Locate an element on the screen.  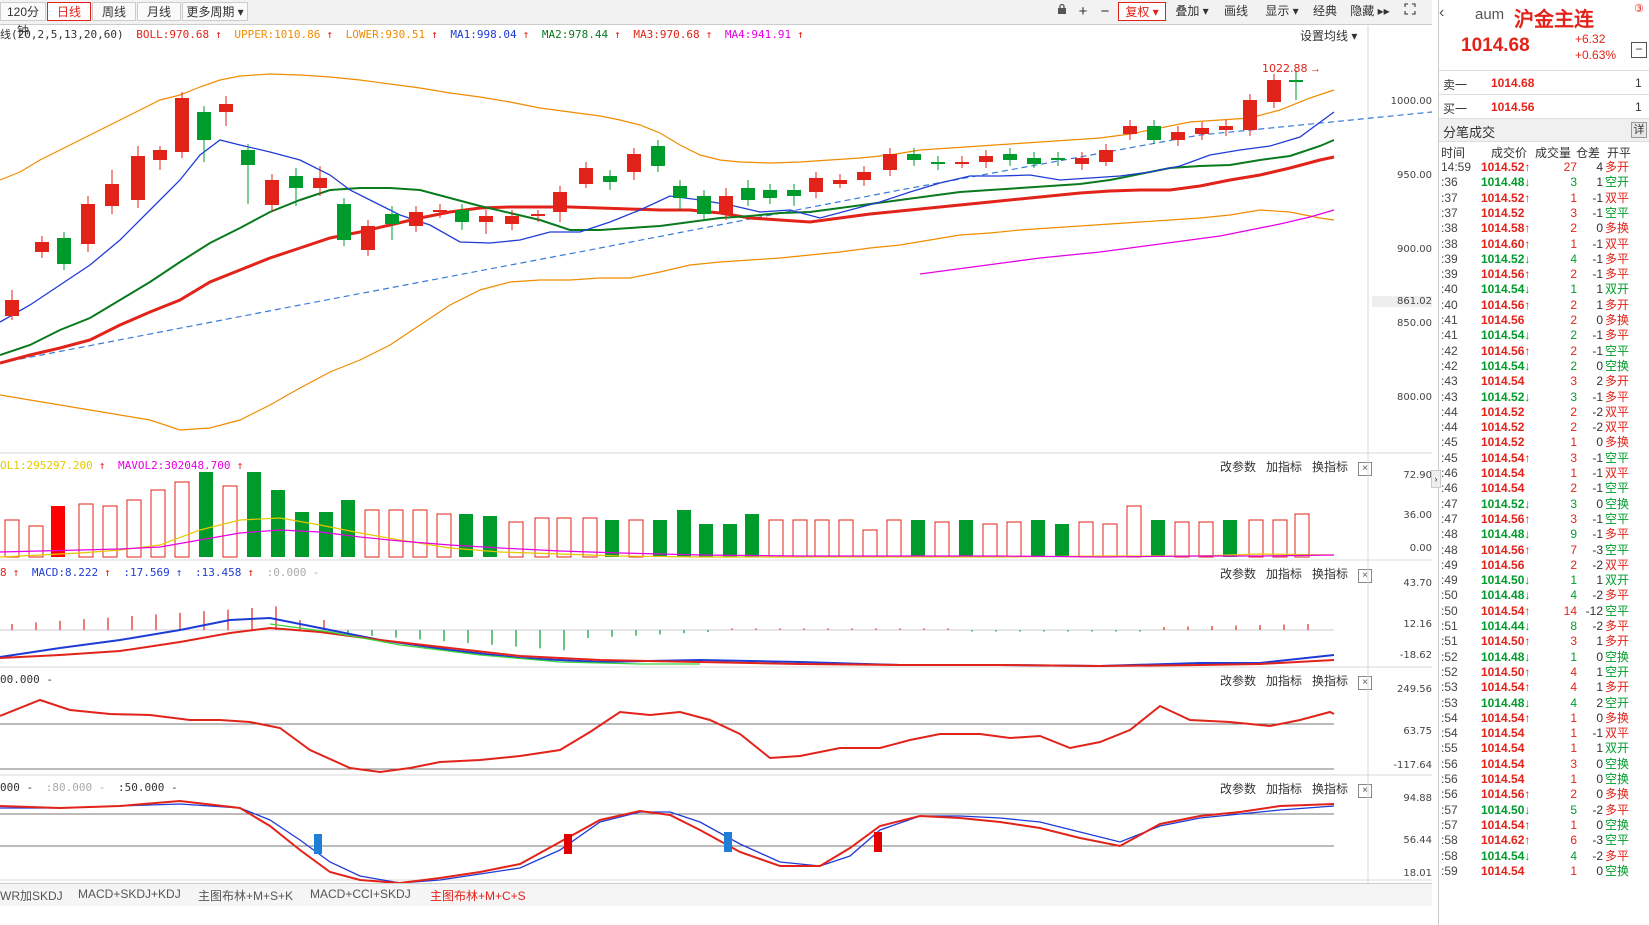
set-ma-button: 设置均线 ▾ is located at coordinates (1329, 36).